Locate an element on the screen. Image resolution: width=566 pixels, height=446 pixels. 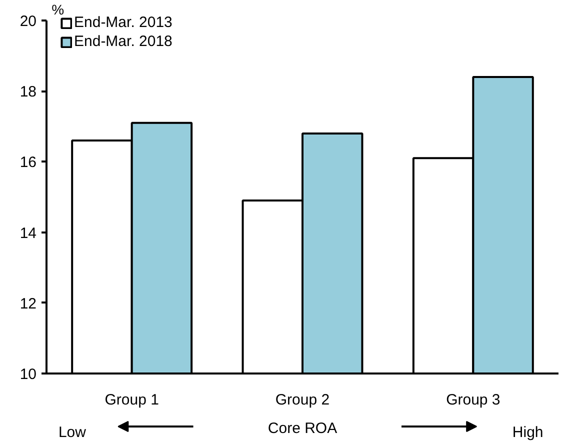
y-tick-label: 12 is located at coordinates (28, 303).